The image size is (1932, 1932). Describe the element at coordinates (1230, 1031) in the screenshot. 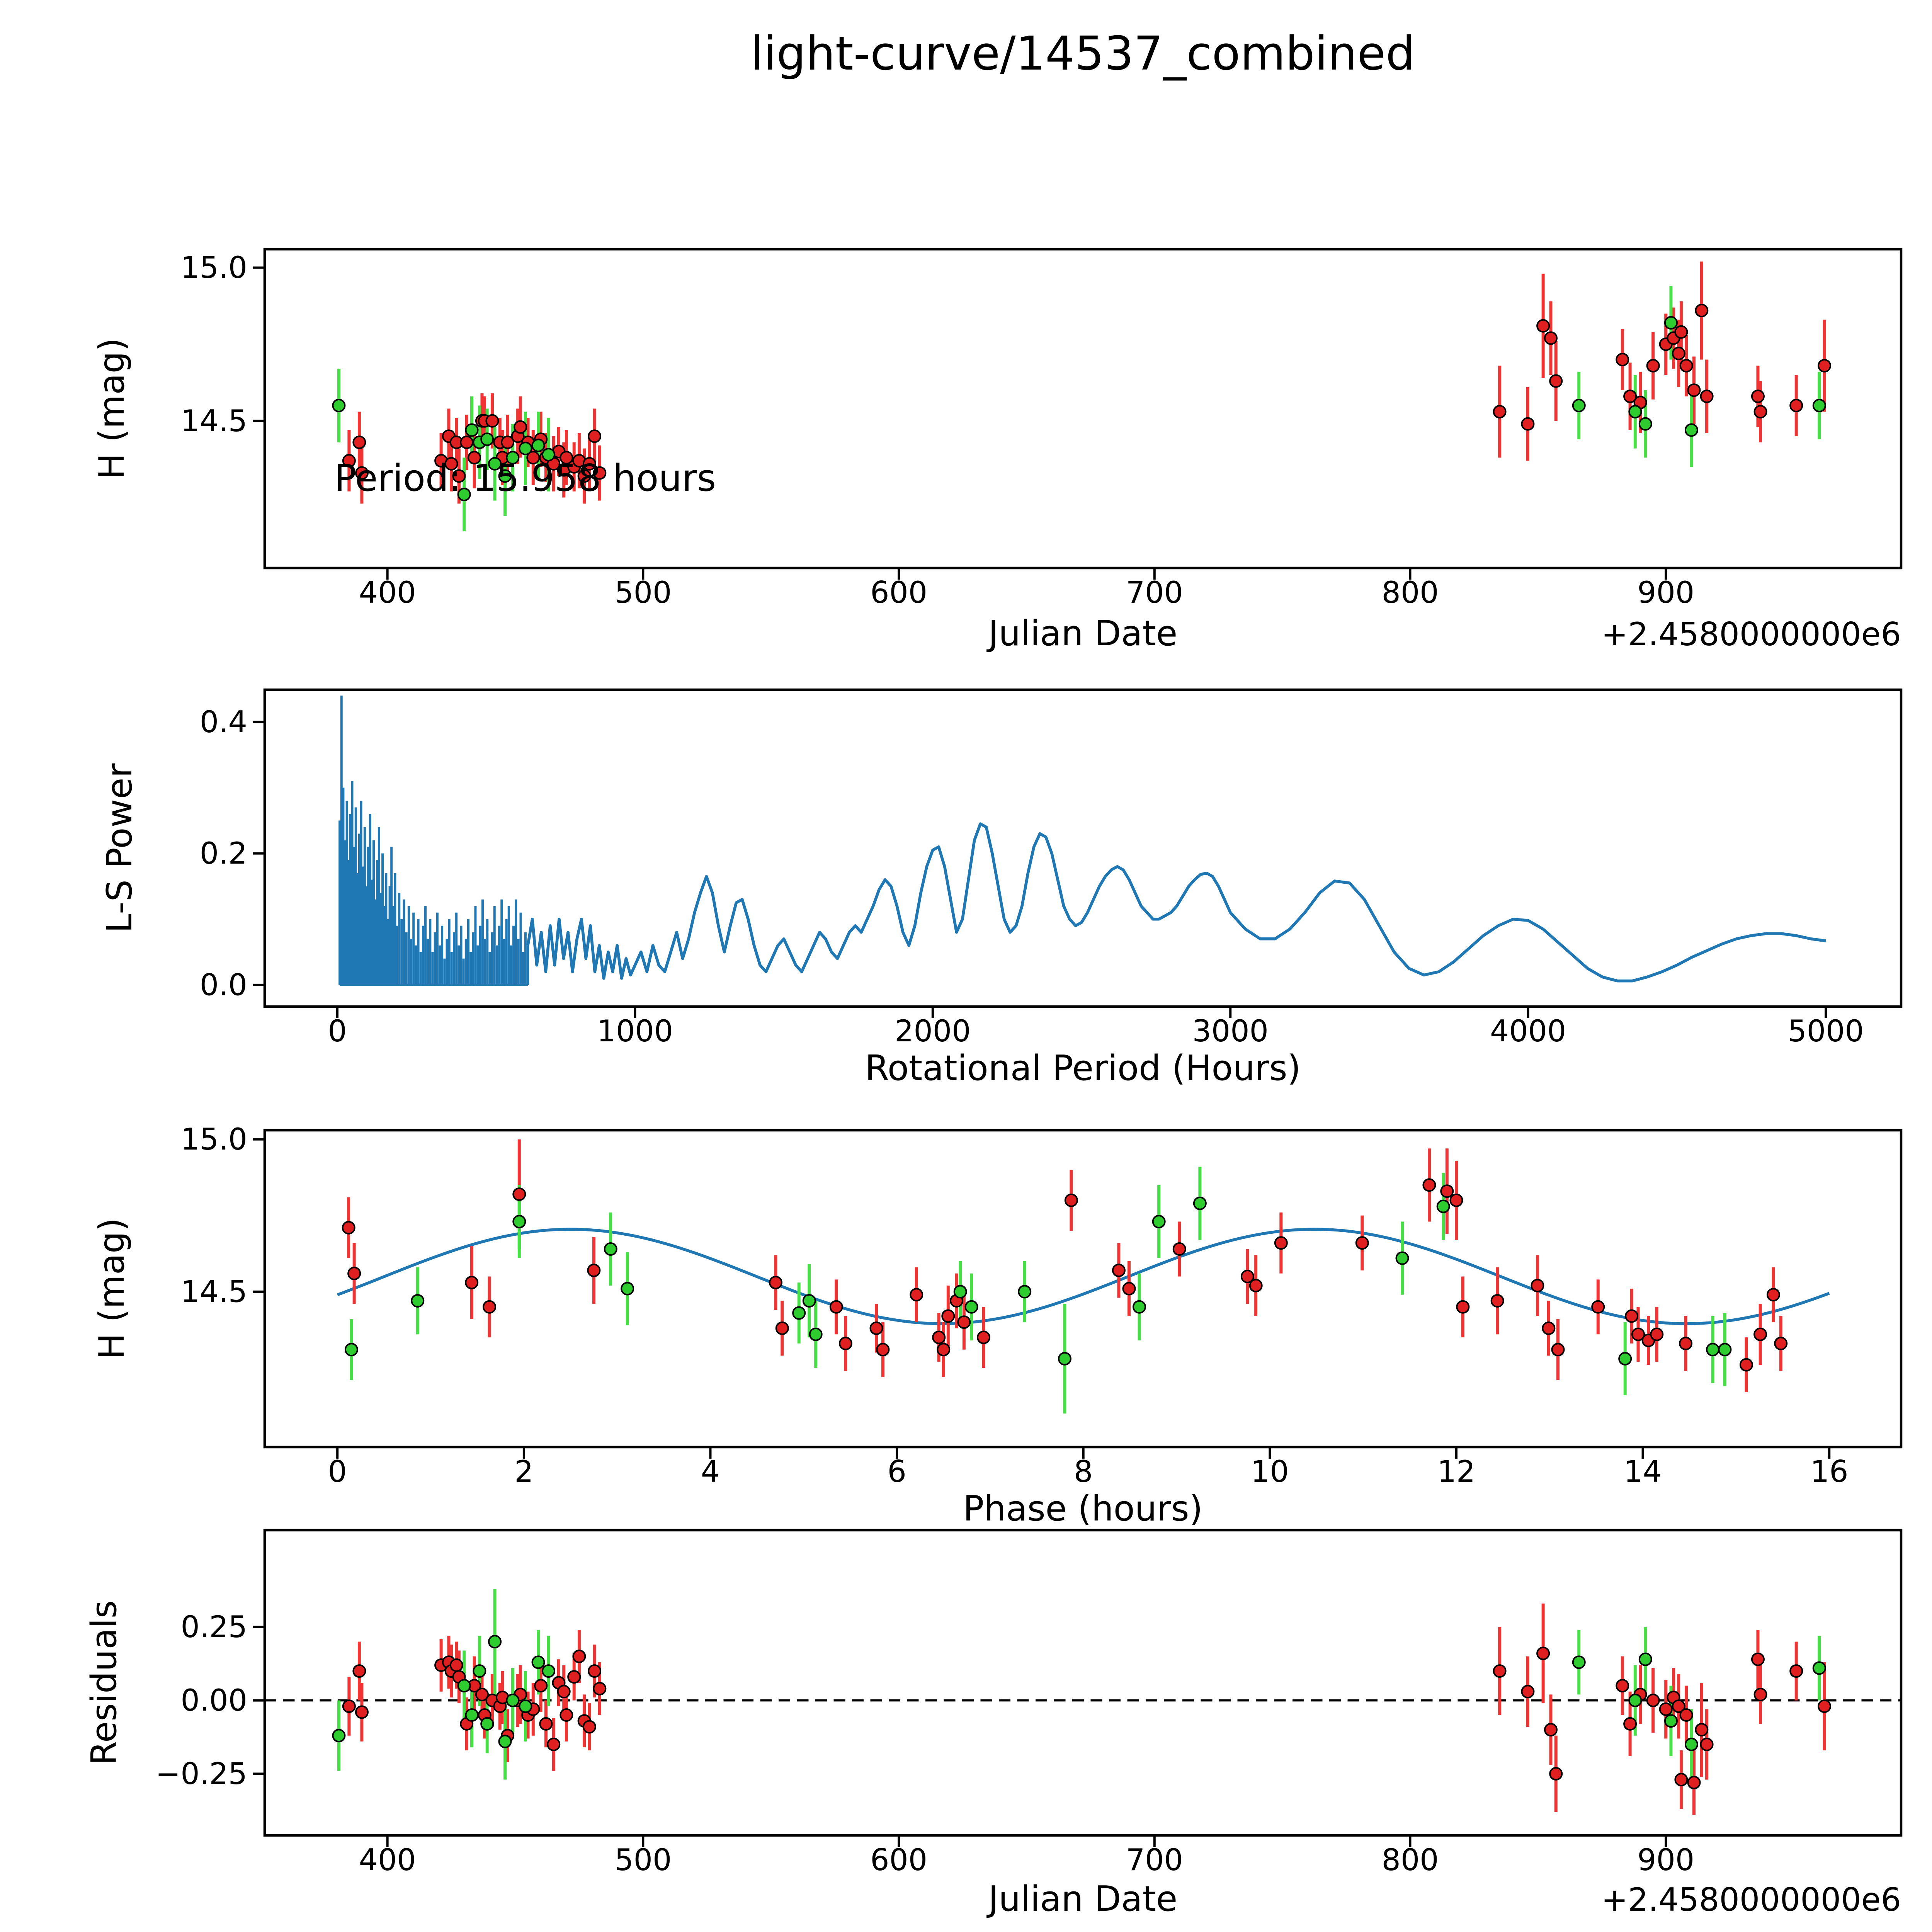

I see `x-tick-label: 3000` at that location.